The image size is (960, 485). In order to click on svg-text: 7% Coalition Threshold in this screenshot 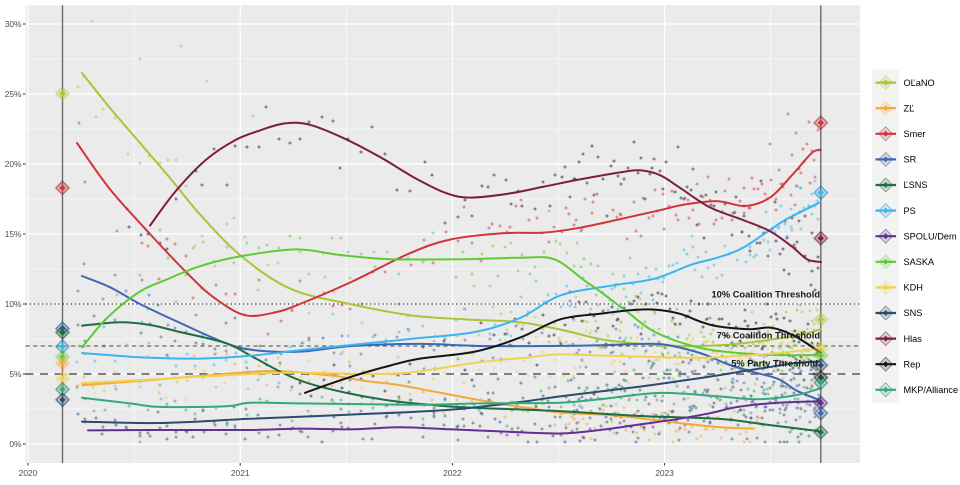, I will do `click(769, 336)`.